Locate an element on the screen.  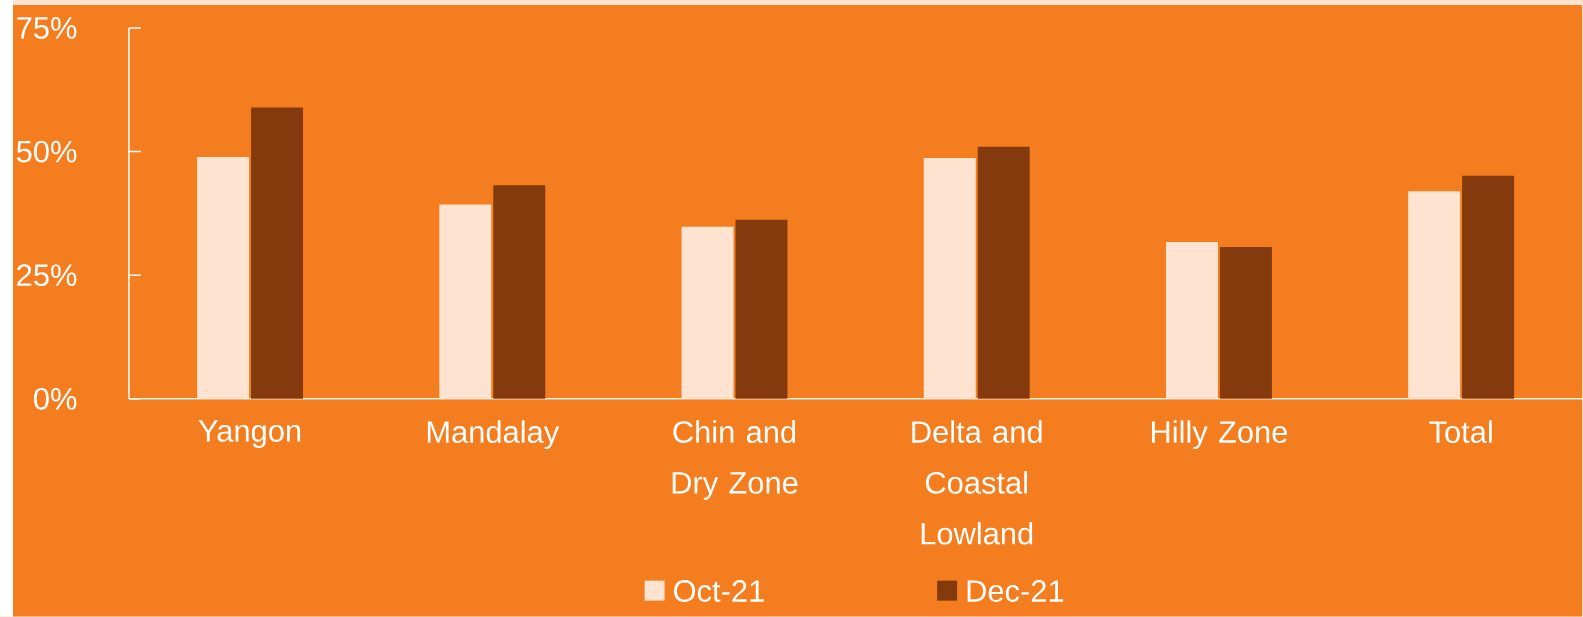
y-tick-label: 50% is located at coordinates (46, 151).